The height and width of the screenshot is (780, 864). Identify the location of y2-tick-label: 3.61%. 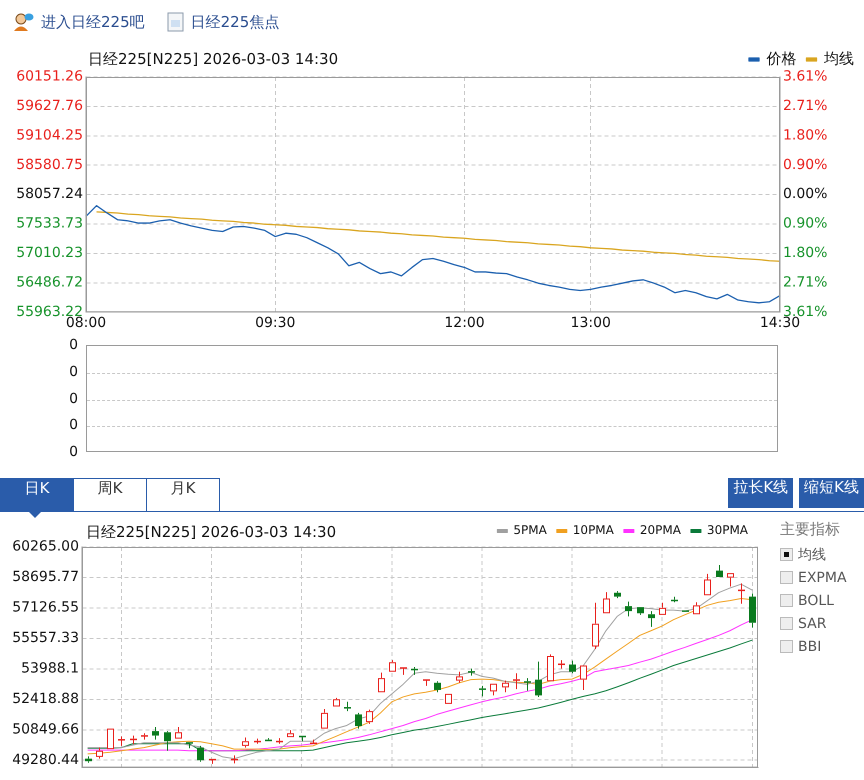
(805, 76).